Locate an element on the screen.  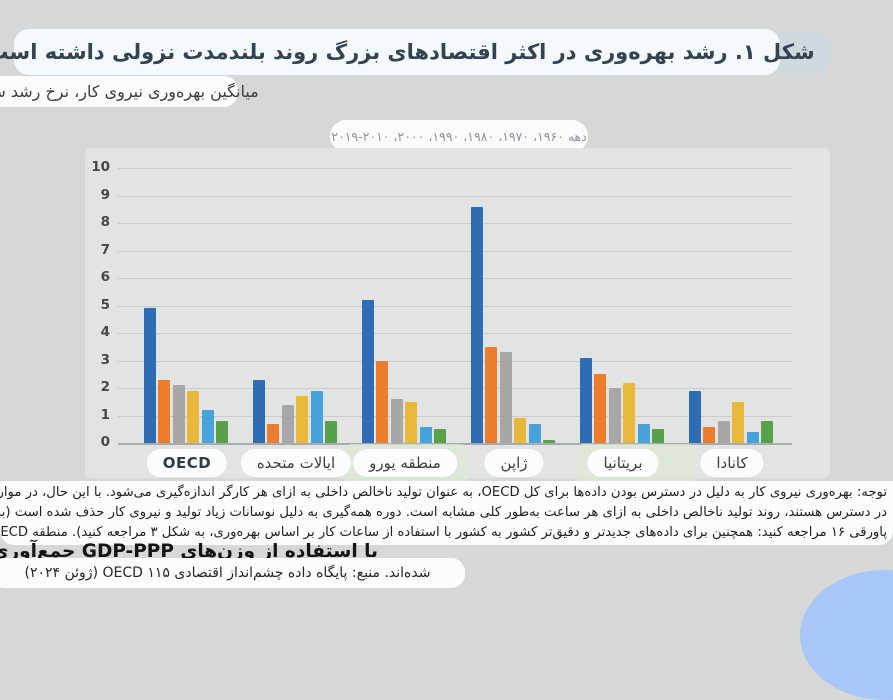
category-label: بریتانیا is located at coordinates (623, 463).